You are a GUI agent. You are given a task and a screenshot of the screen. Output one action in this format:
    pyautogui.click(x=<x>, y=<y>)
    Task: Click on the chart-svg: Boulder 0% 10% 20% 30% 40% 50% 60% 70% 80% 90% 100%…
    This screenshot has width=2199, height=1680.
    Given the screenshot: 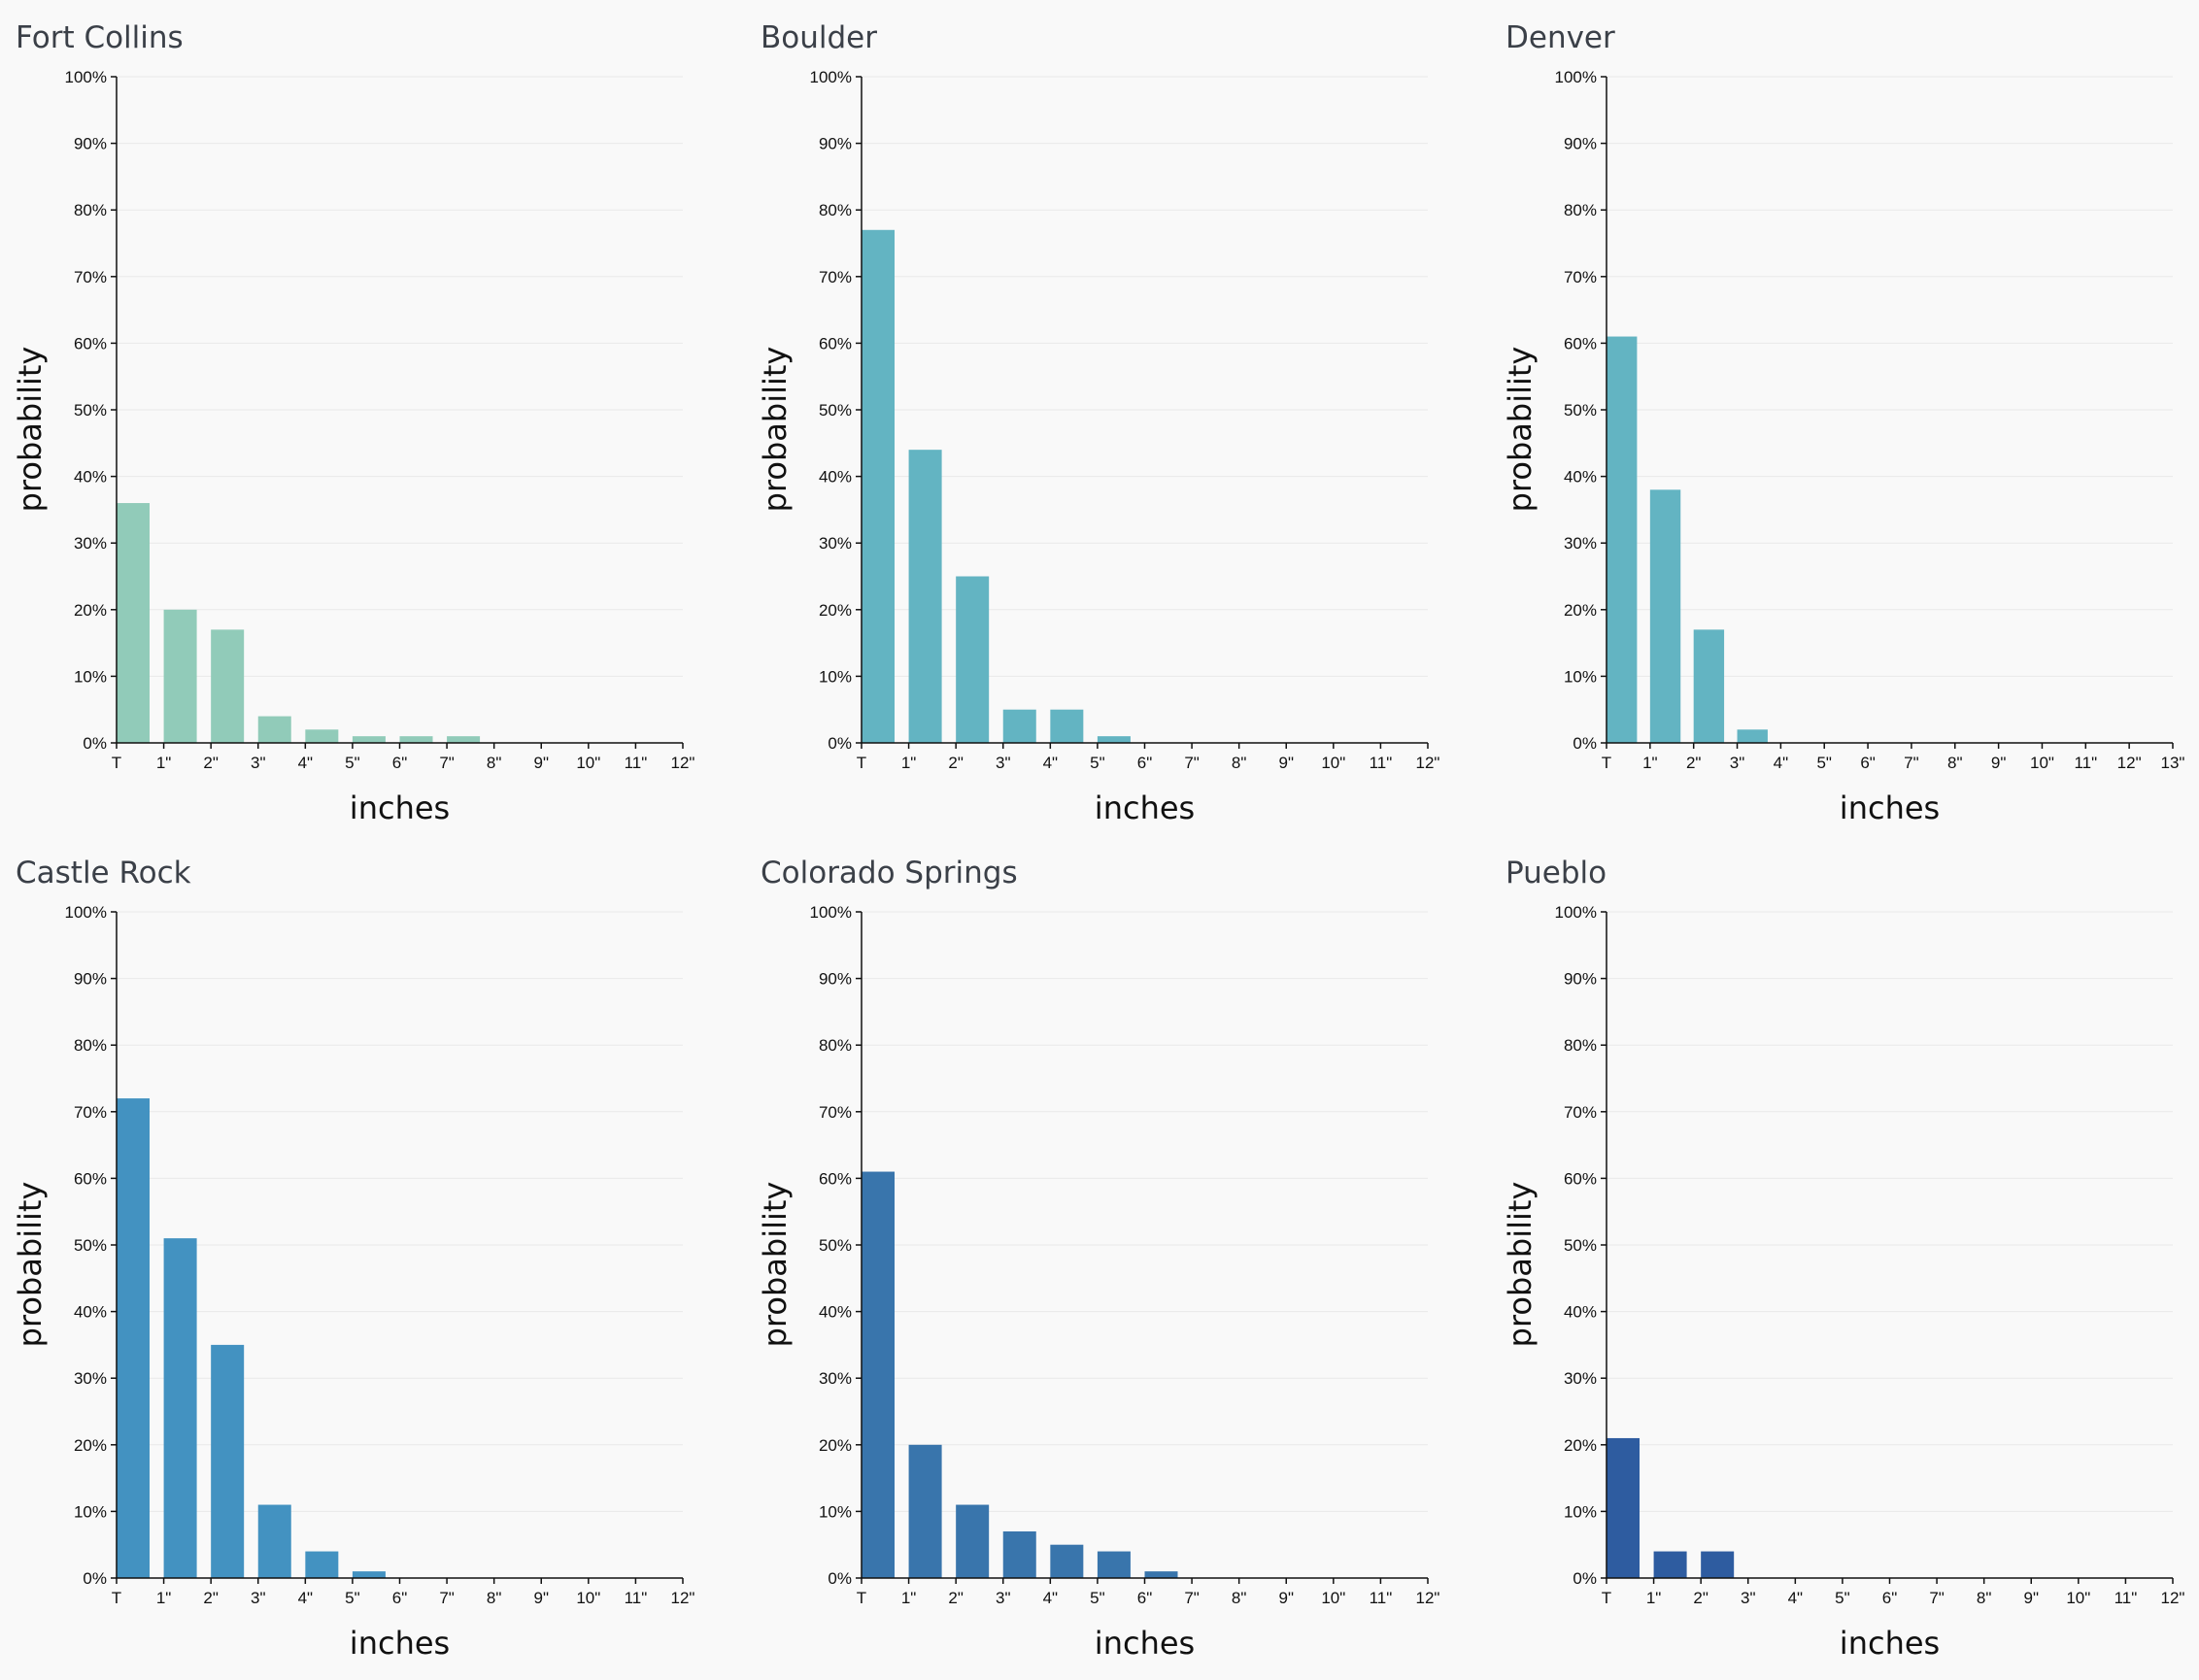 What is the action you would take?
    pyautogui.click(x=1098, y=423)
    